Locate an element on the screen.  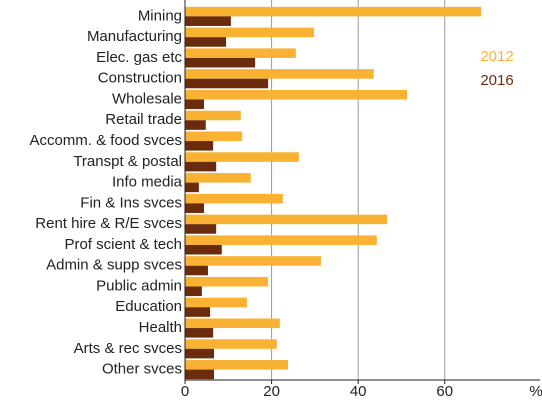
x-tick-label: 20 is located at coordinates (271, 391).